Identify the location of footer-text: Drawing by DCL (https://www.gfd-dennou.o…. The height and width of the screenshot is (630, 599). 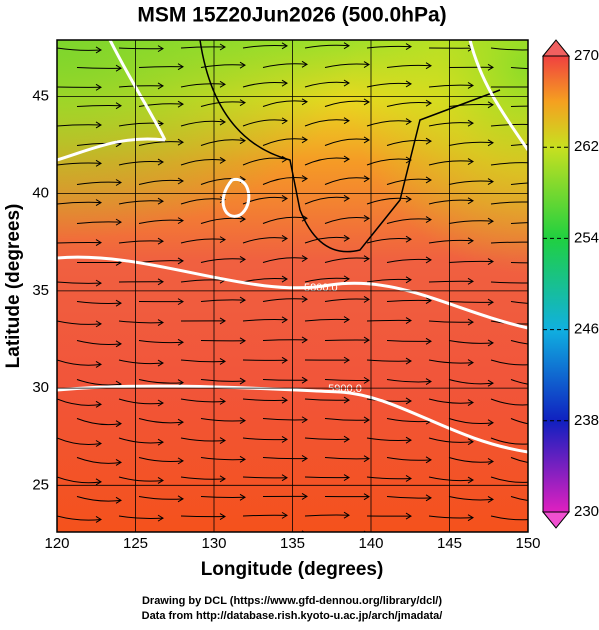
(292, 601).